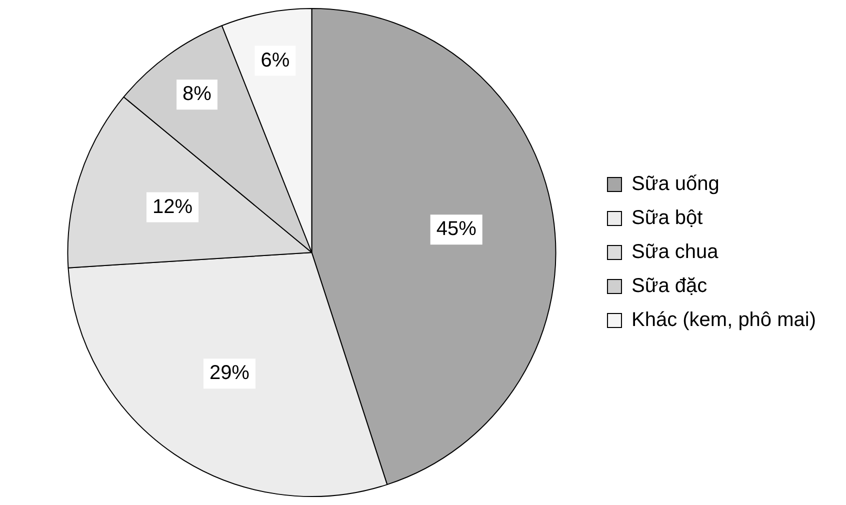 The height and width of the screenshot is (505, 846). I want to click on legend-label: Sữa chua, so click(675, 252).